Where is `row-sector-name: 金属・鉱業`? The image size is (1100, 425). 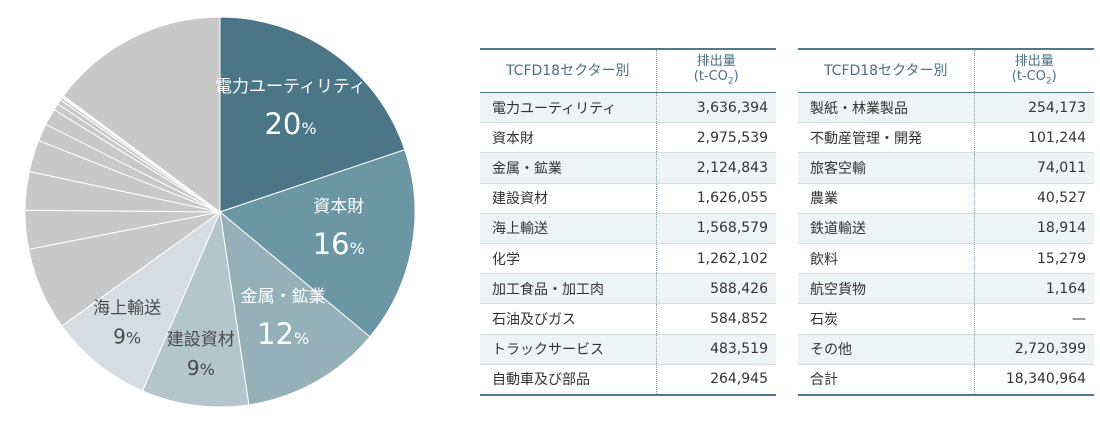 row-sector-name: 金属・鉱業 is located at coordinates (568, 168).